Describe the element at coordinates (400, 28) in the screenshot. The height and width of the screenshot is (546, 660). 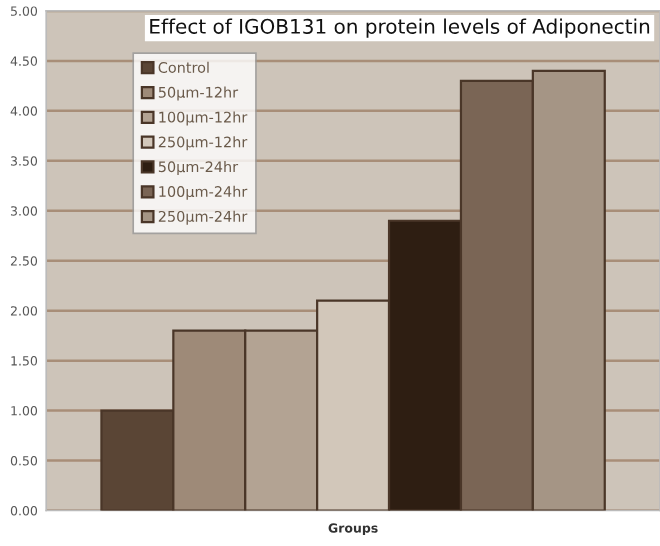
I see `chart-title: Effect of IGOB131 on protein levels of Adiponectin` at that location.